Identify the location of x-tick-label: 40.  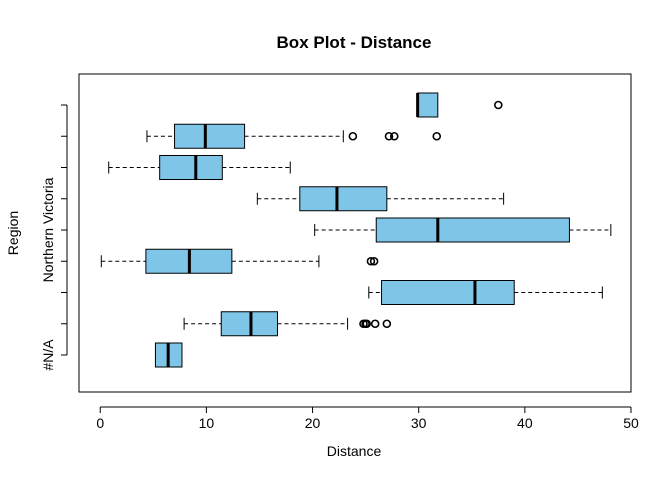
(525, 423).